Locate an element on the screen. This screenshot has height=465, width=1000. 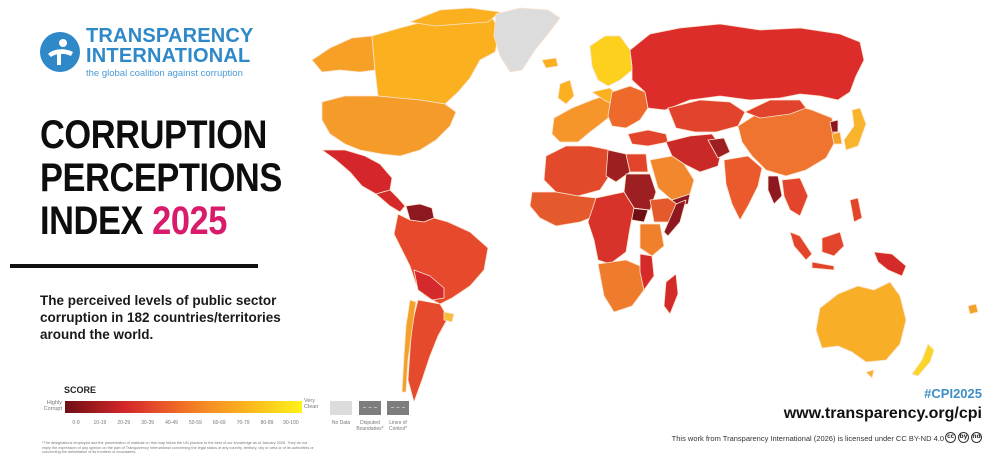
legend-high-label: Very Clean is located at coordinates (311, 404).